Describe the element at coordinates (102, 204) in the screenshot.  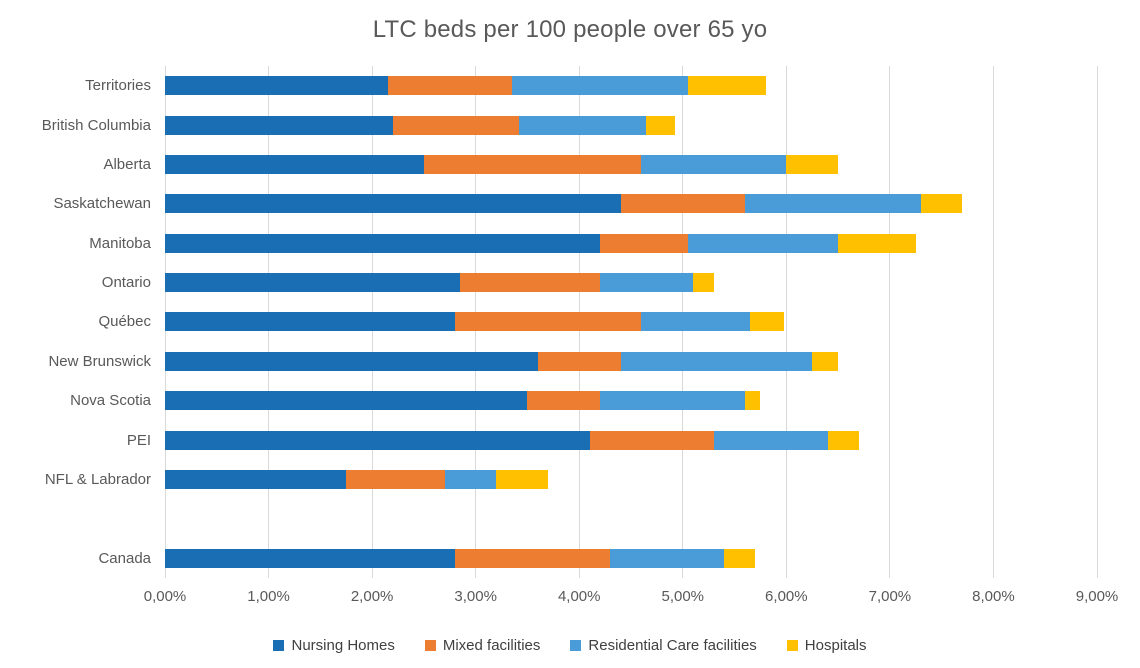
I see `category-label-saskatchewan: Saskatchewan` at that location.